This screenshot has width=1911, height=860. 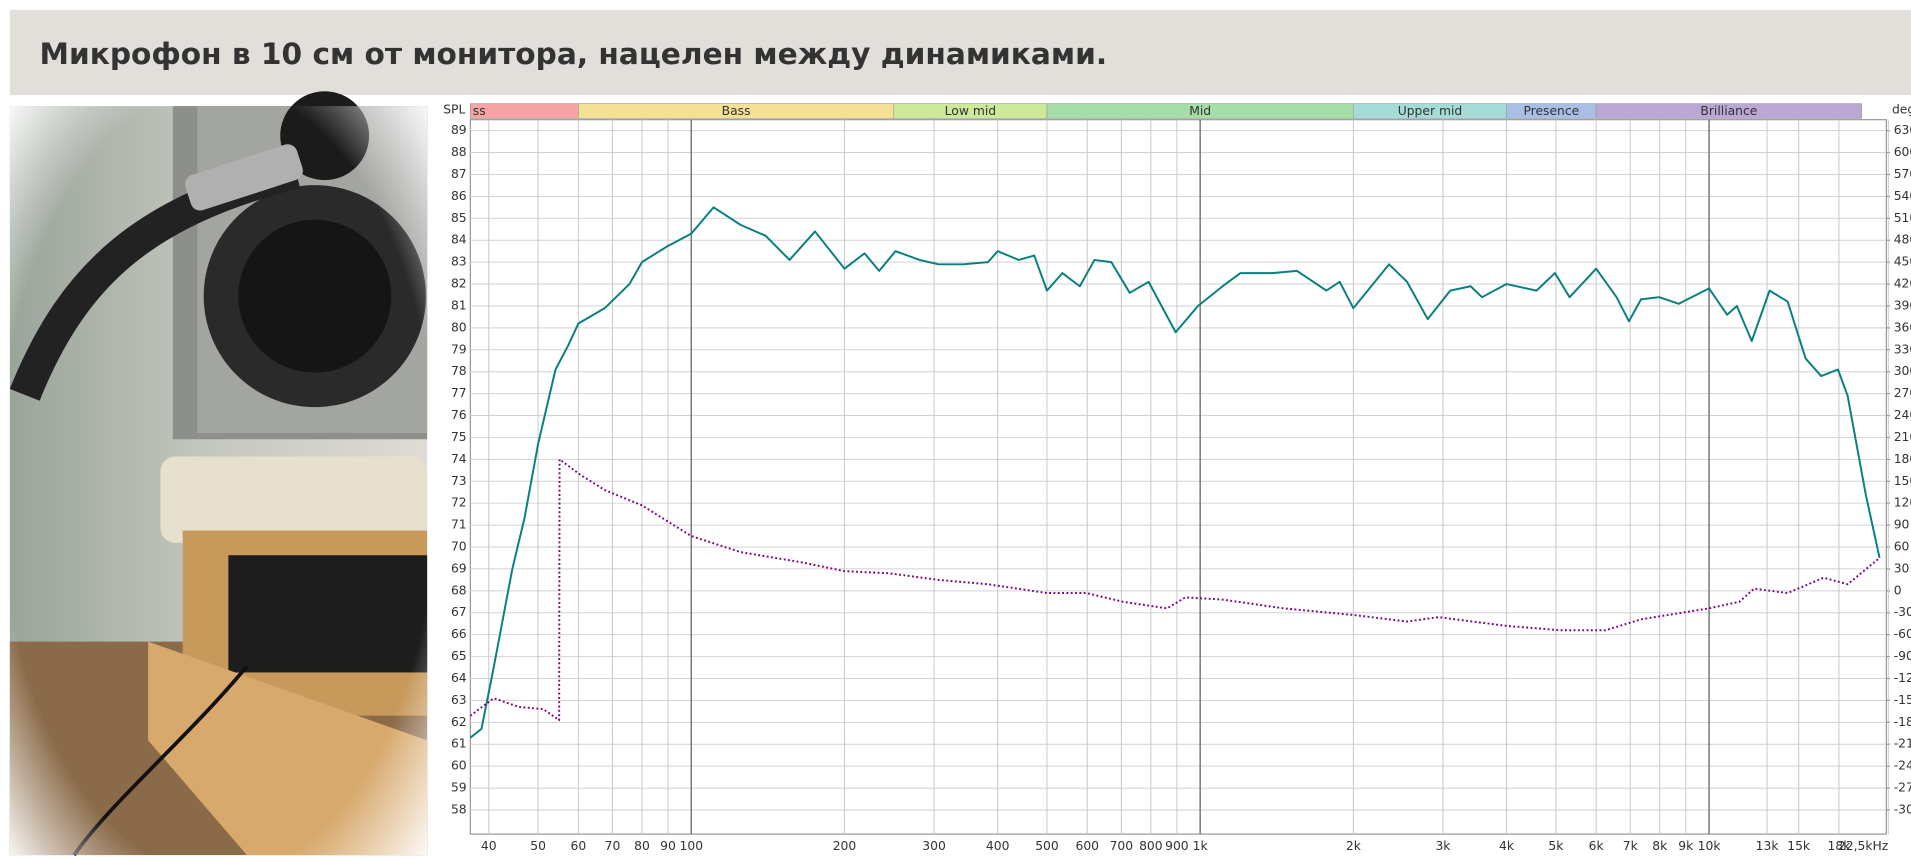 I want to click on y-axis-label: SPL, so click(x=454, y=109).